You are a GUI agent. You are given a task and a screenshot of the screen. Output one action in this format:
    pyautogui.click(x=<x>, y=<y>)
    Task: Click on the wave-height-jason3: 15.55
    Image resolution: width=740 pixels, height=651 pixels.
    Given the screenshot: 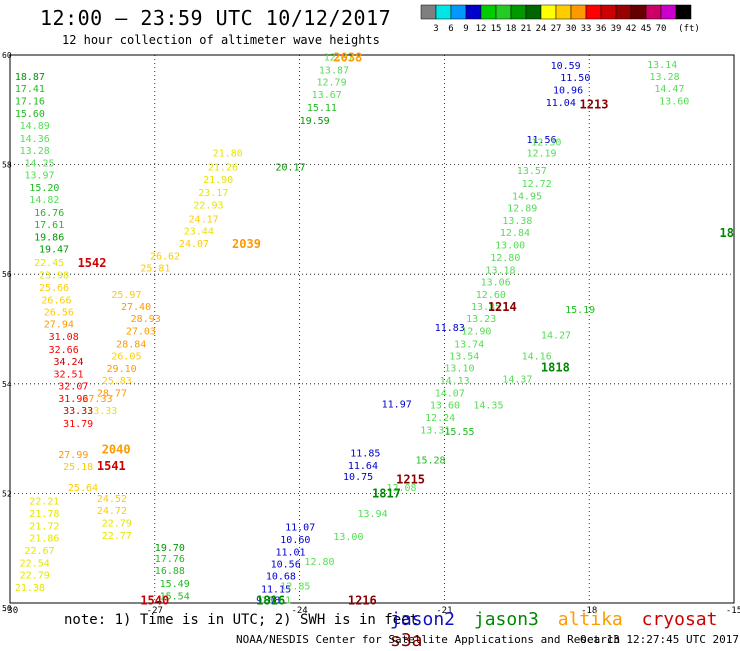 What is the action you would take?
    pyautogui.click(x=459, y=432)
    